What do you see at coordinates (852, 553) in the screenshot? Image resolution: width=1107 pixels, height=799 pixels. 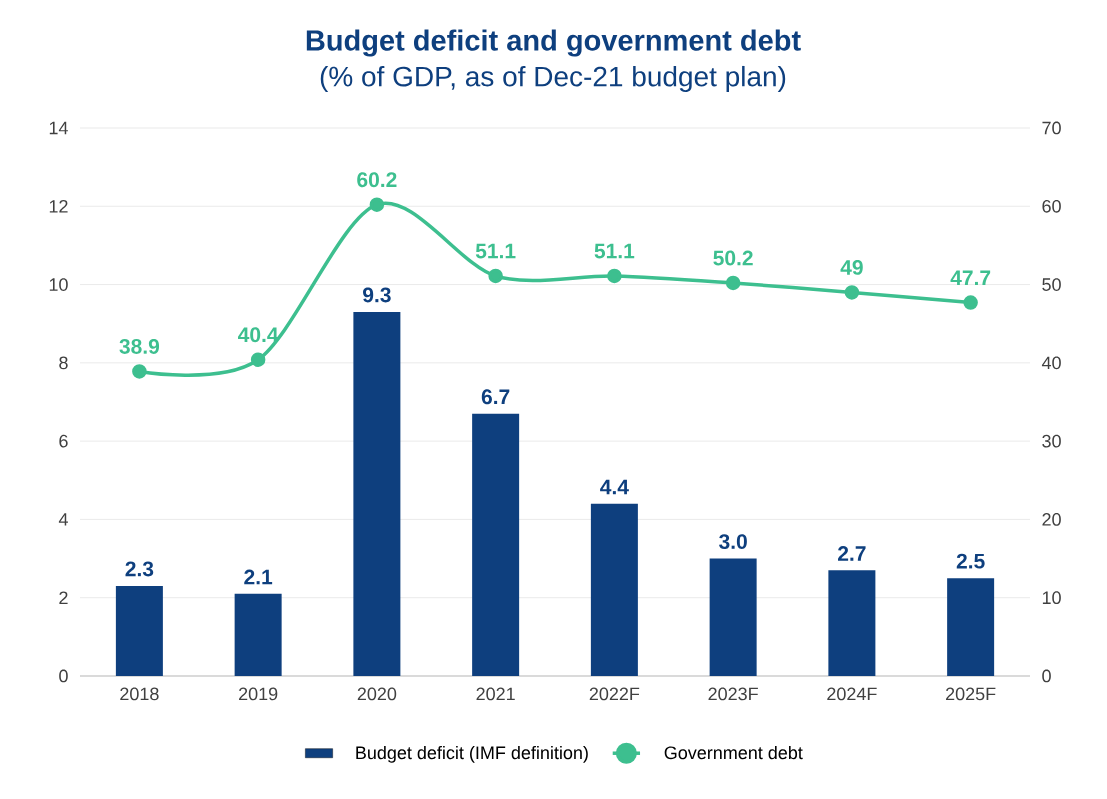 I see `data-label: 2.7` at bounding box center [852, 553].